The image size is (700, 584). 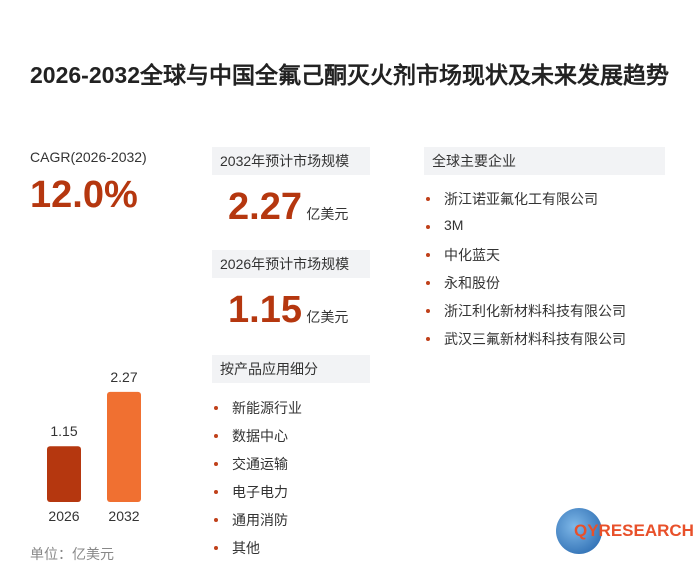 I want to click on segment-item: 数据中心, so click(x=250, y=436).